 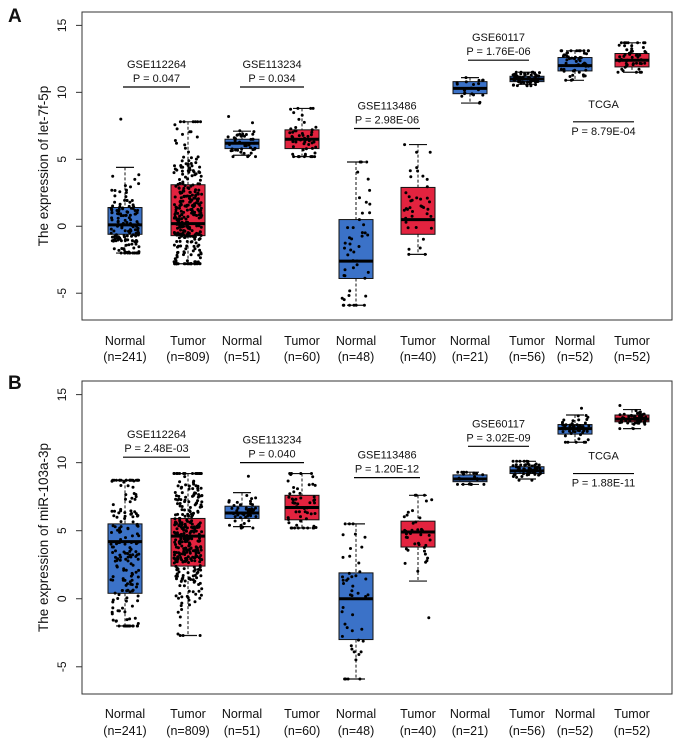 I want to click on dataset-label: GSE113486, so click(x=386, y=456).